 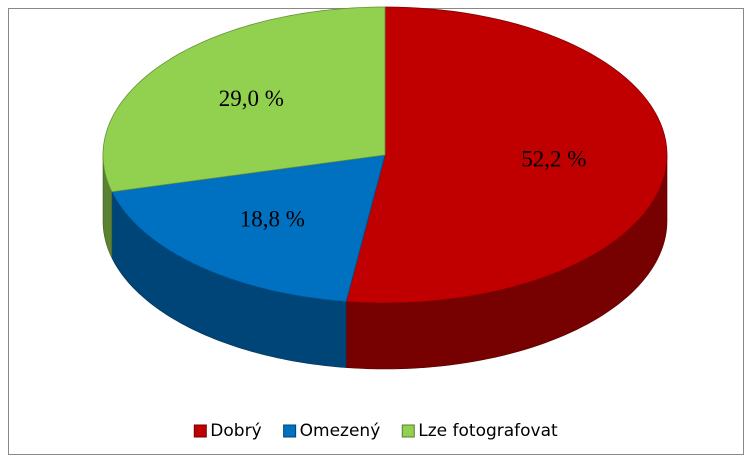 I want to click on data-label: 52,2 %, so click(x=553, y=158).